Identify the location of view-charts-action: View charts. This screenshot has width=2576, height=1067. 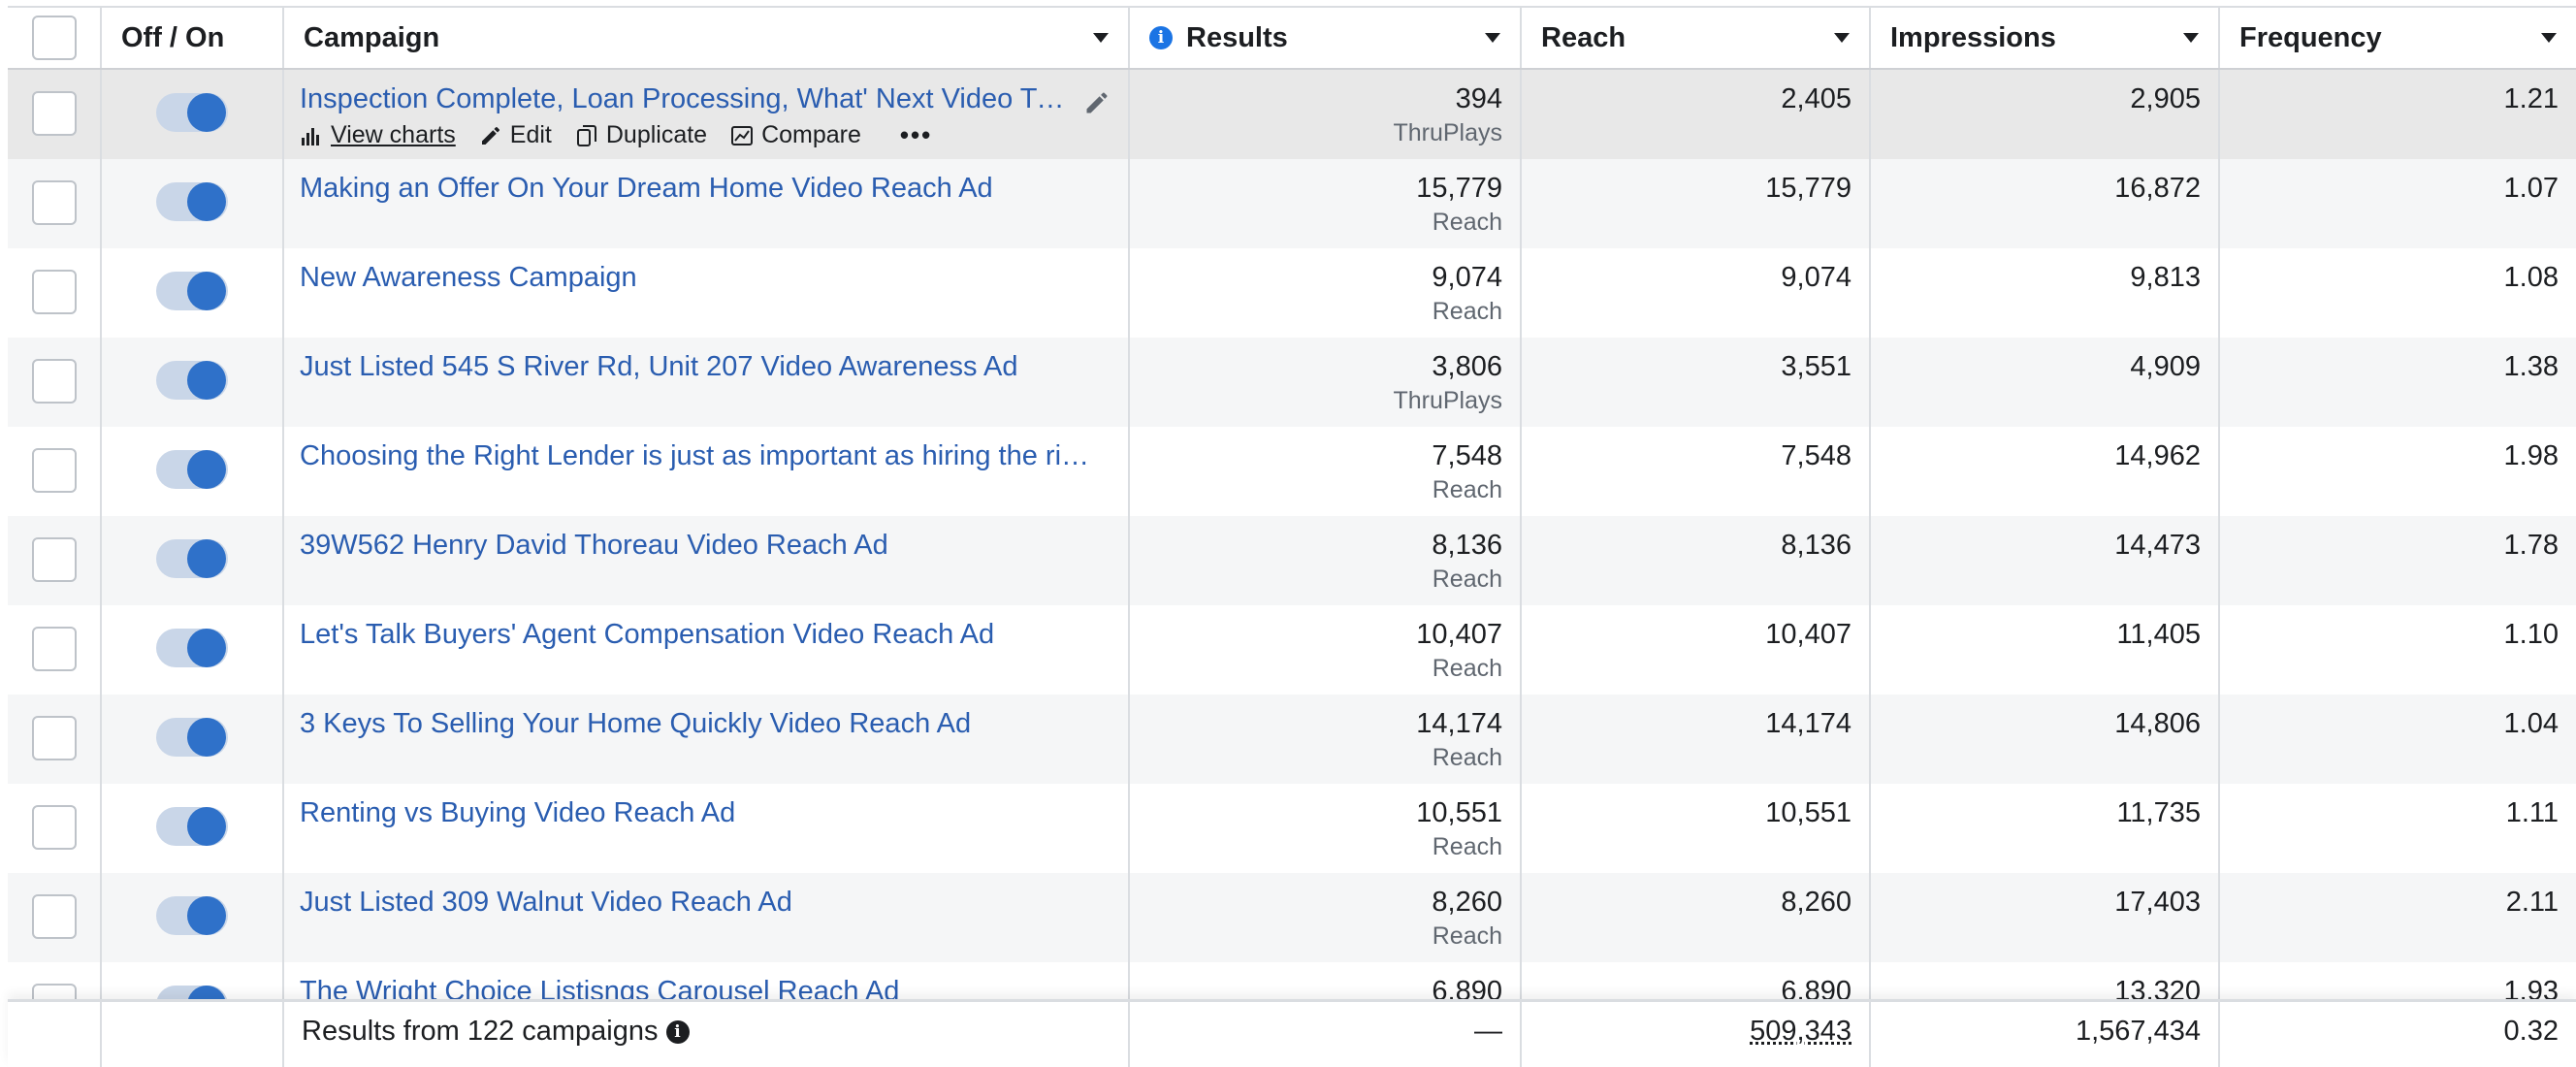
(378, 135).